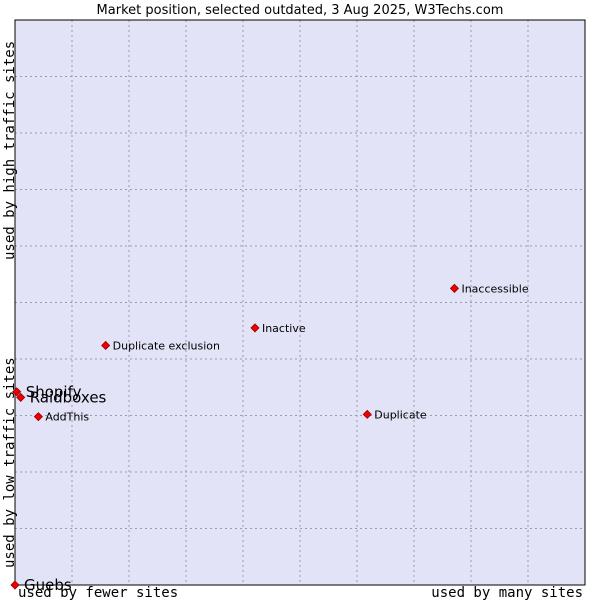  Describe the element at coordinates (10, 150) in the screenshot. I see `y-axis-label-high: used by high traffic sites` at that location.